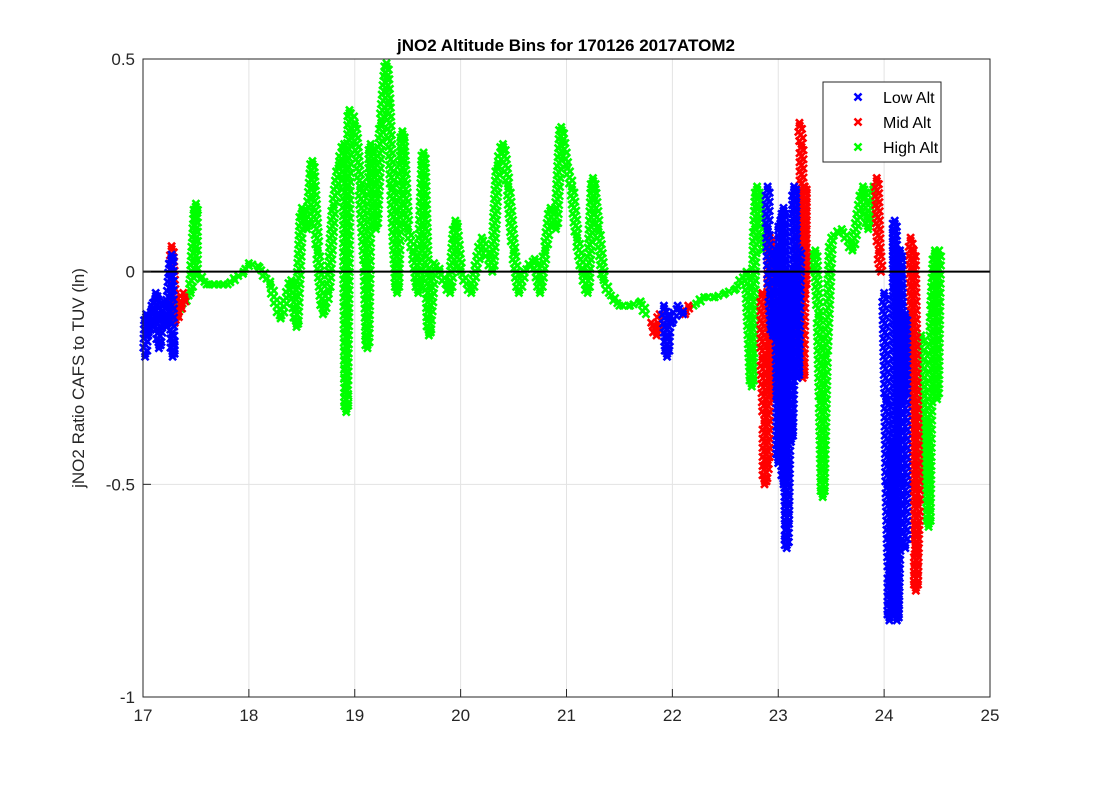 This screenshot has width=1094, height=786. Describe the element at coordinates (127, 697) in the screenshot. I see `y-tick-label: -1` at that location.